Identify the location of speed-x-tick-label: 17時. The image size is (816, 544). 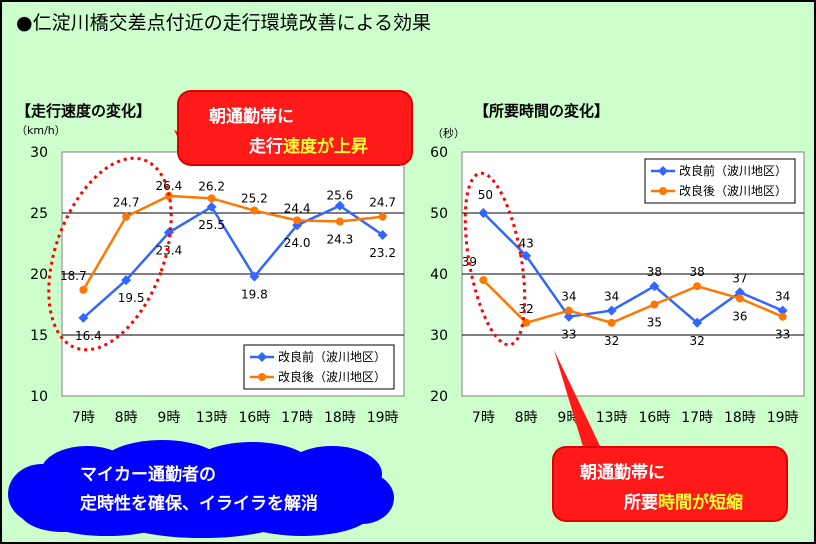
(297, 418).